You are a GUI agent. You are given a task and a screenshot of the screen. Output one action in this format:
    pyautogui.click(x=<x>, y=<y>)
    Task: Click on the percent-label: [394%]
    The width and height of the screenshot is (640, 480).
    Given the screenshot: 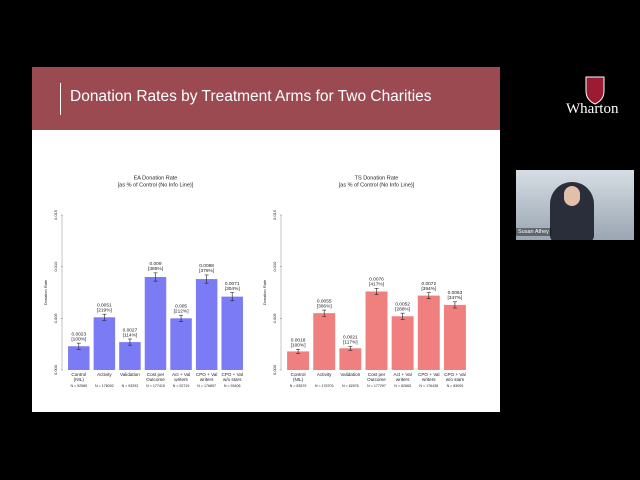 What is the action you would take?
    pyautogui.click(x=428, y=289)
    